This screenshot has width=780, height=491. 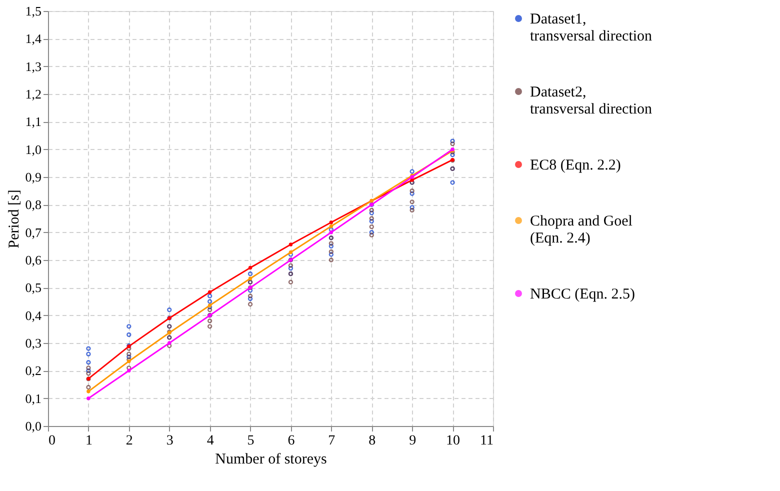 What do you see at coordinates (170, 441) in the screenshot?
I see `x-tick-label: 3` at bounding box center [170, 441].